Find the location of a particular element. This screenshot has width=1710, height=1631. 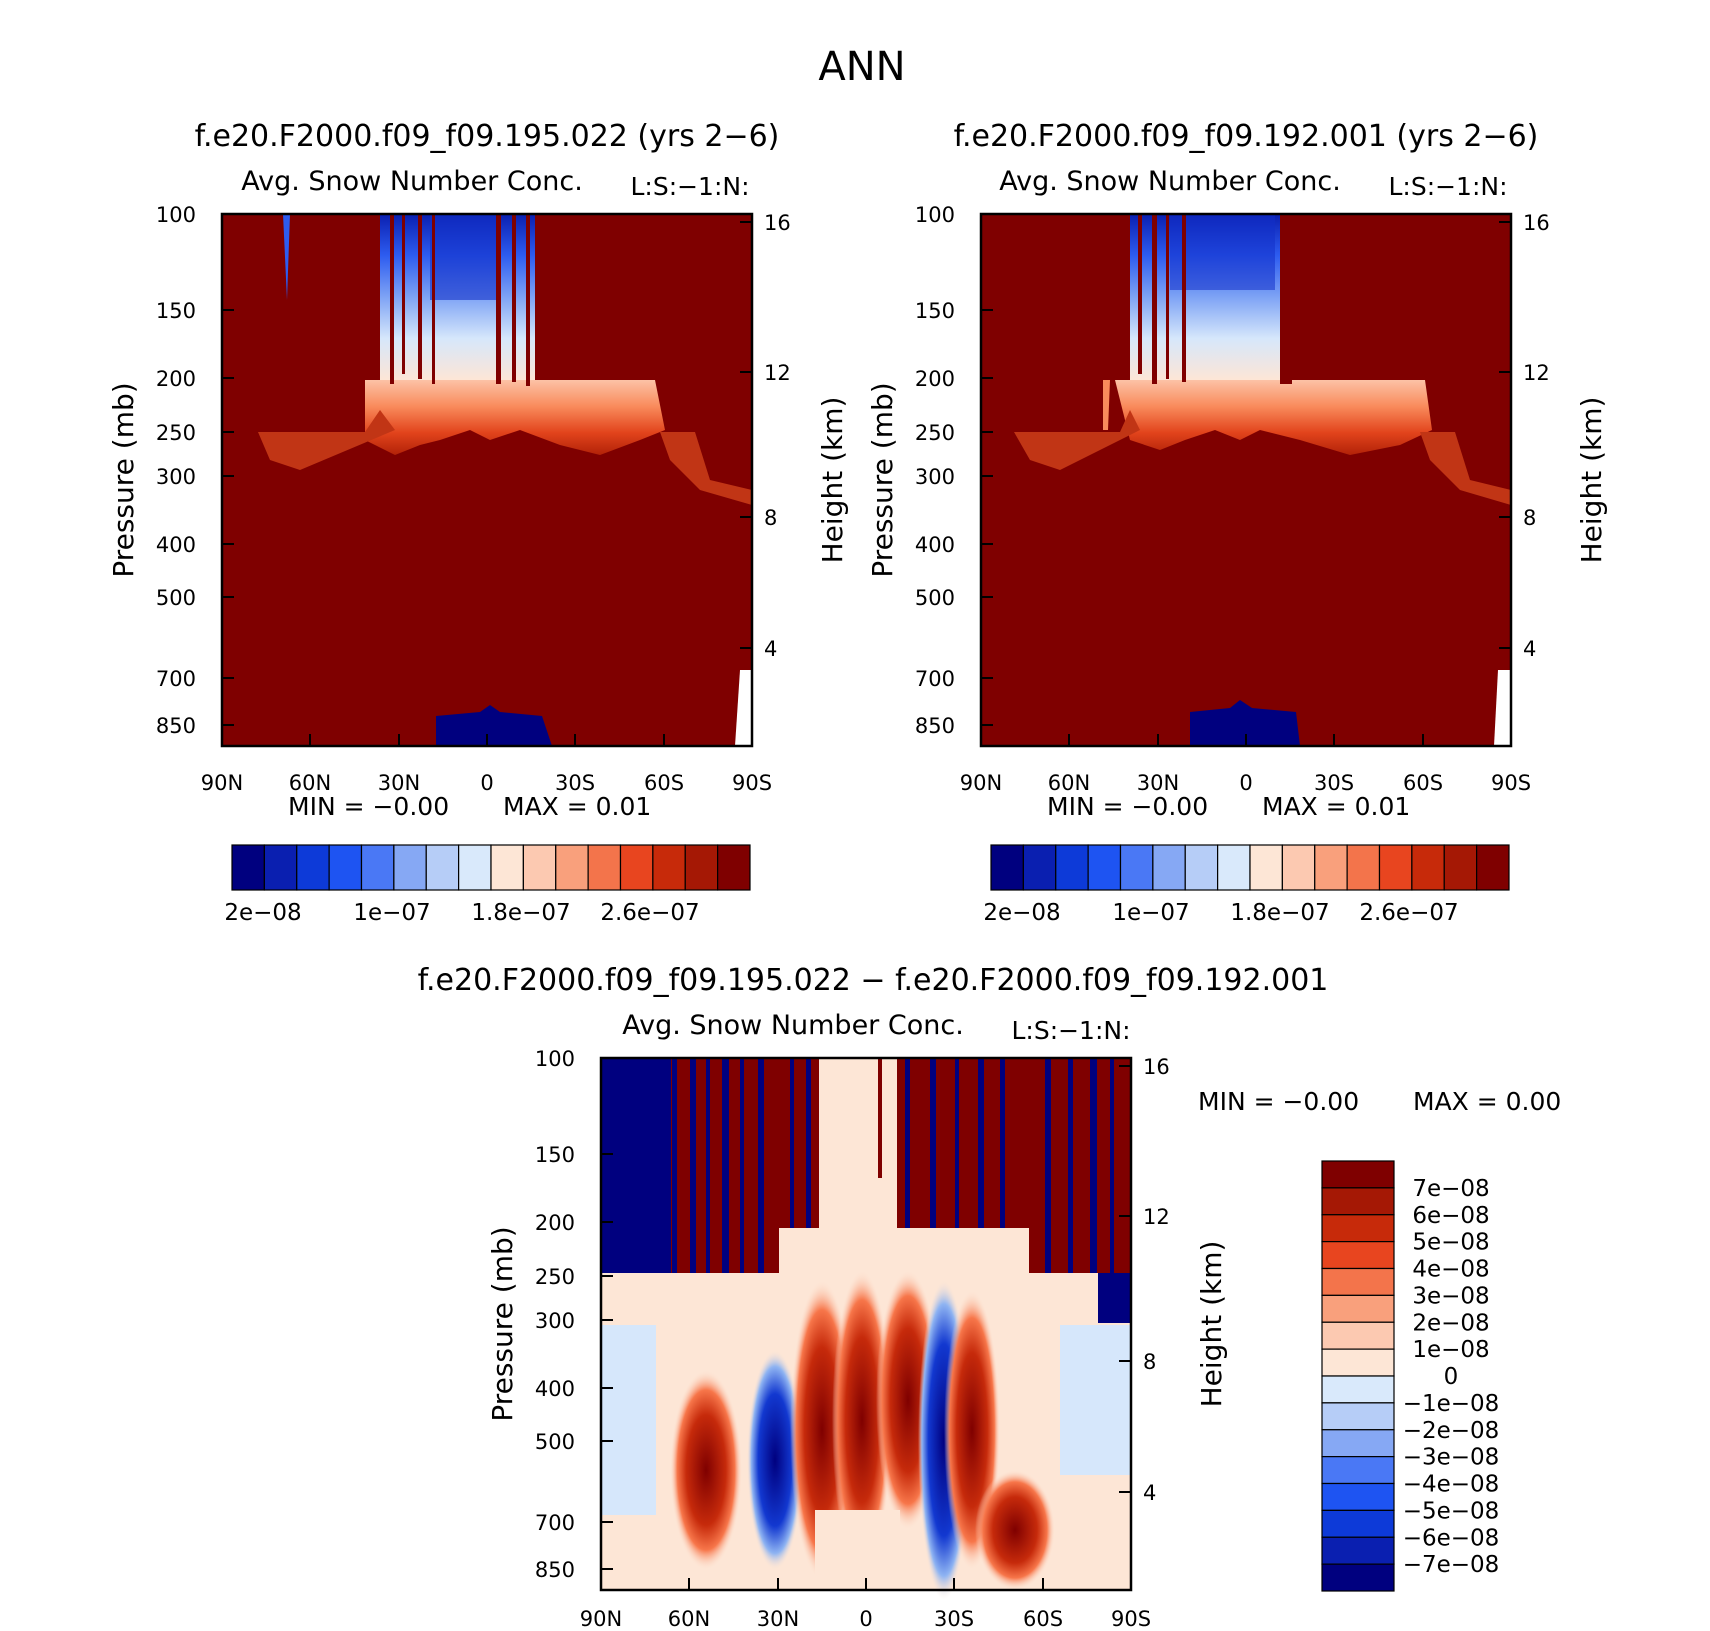

panel-right-y2-ticks: 16 12 8 4 is located at coordinates (1524, 436).